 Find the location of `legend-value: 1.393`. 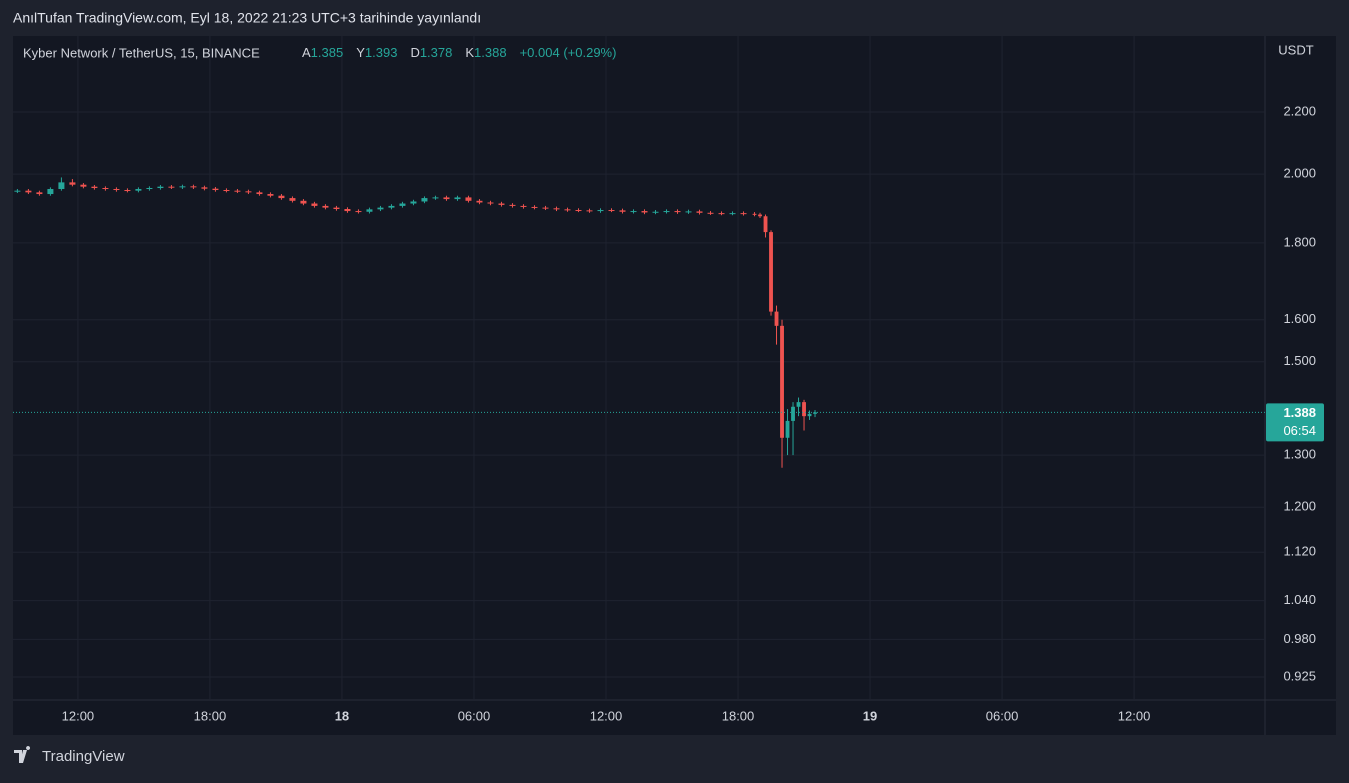

legend-value: 1.393 is located at coordinates (388, 52).